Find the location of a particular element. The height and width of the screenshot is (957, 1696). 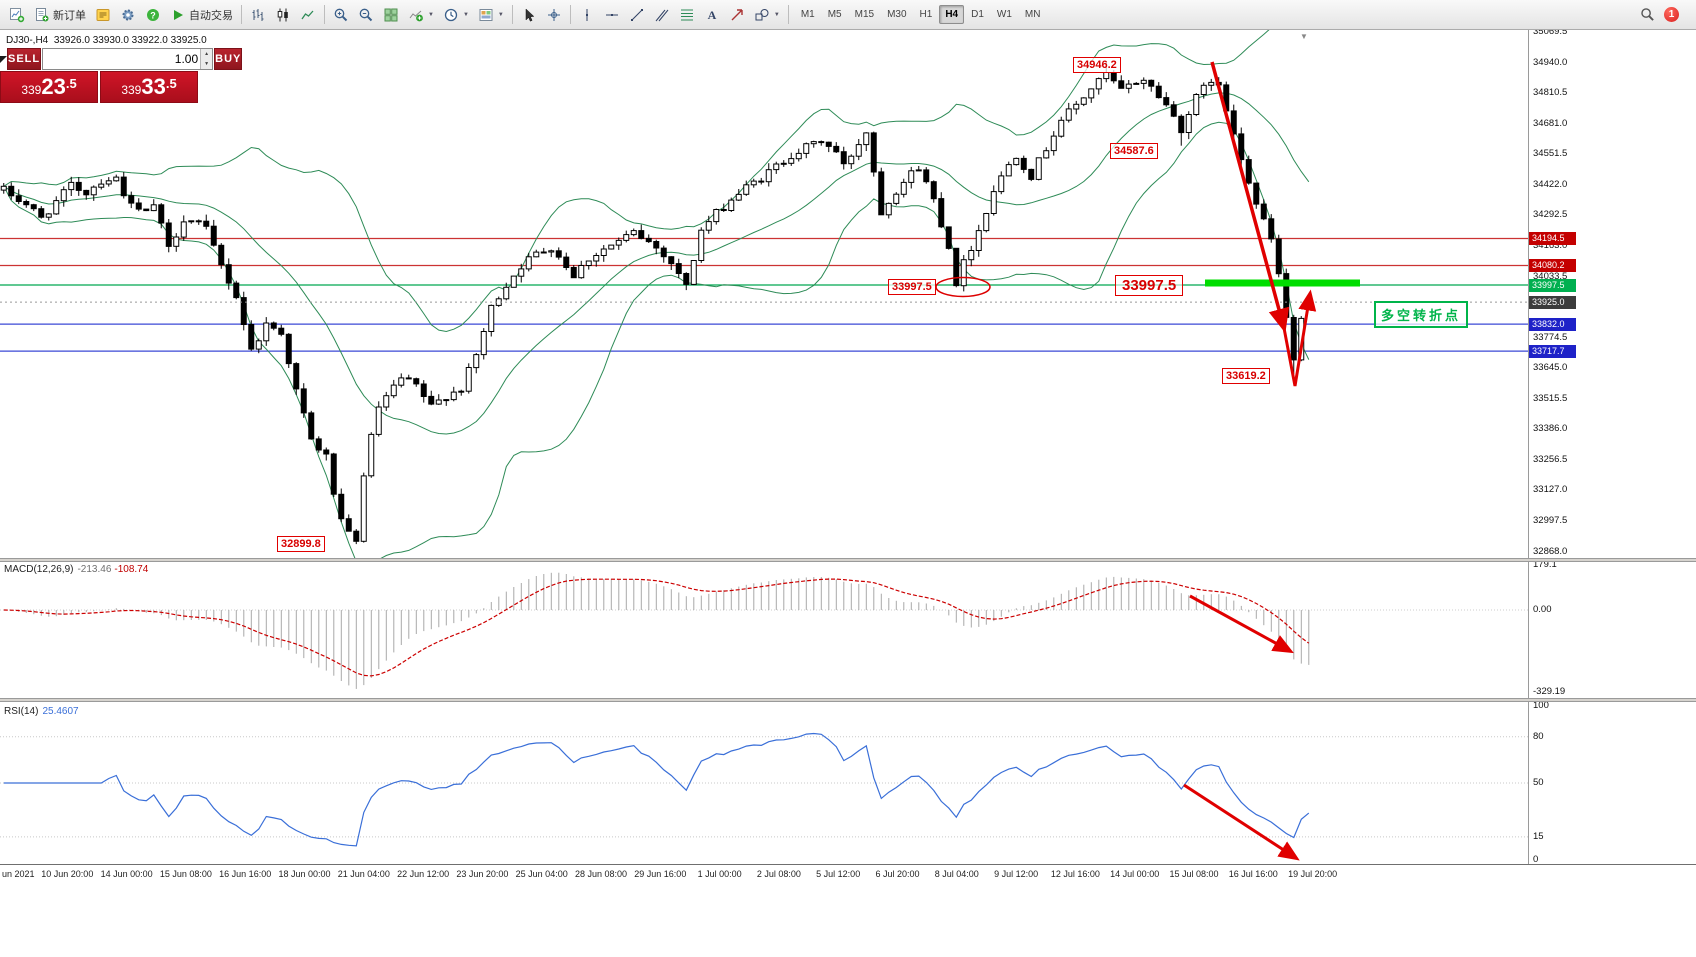

time-label: 14 Jun 00:00 is located at coordinates (126, 874).